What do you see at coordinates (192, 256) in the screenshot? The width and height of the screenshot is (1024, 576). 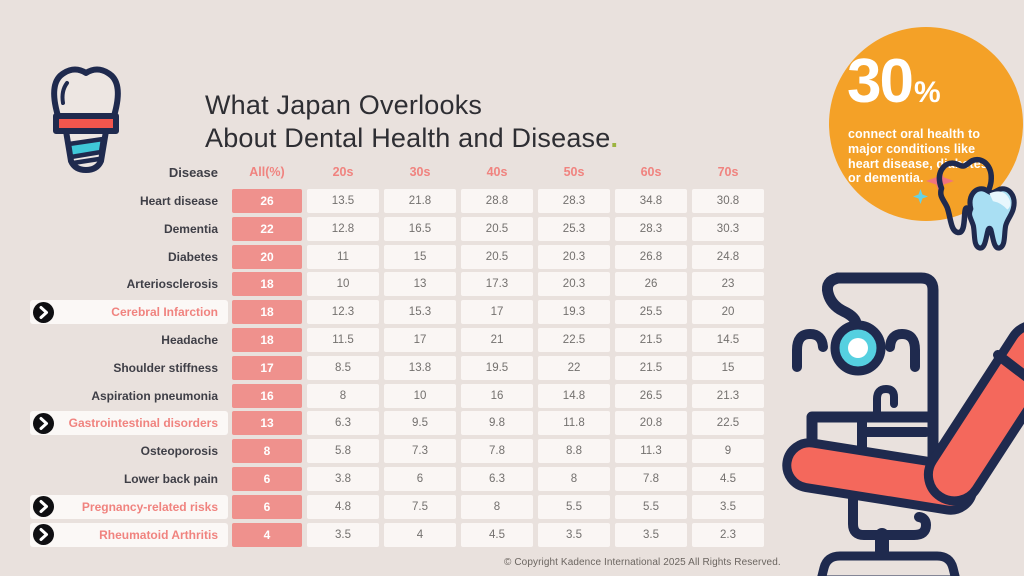 I see `disease-label: Diabetes` at bounding box center [192, 256].